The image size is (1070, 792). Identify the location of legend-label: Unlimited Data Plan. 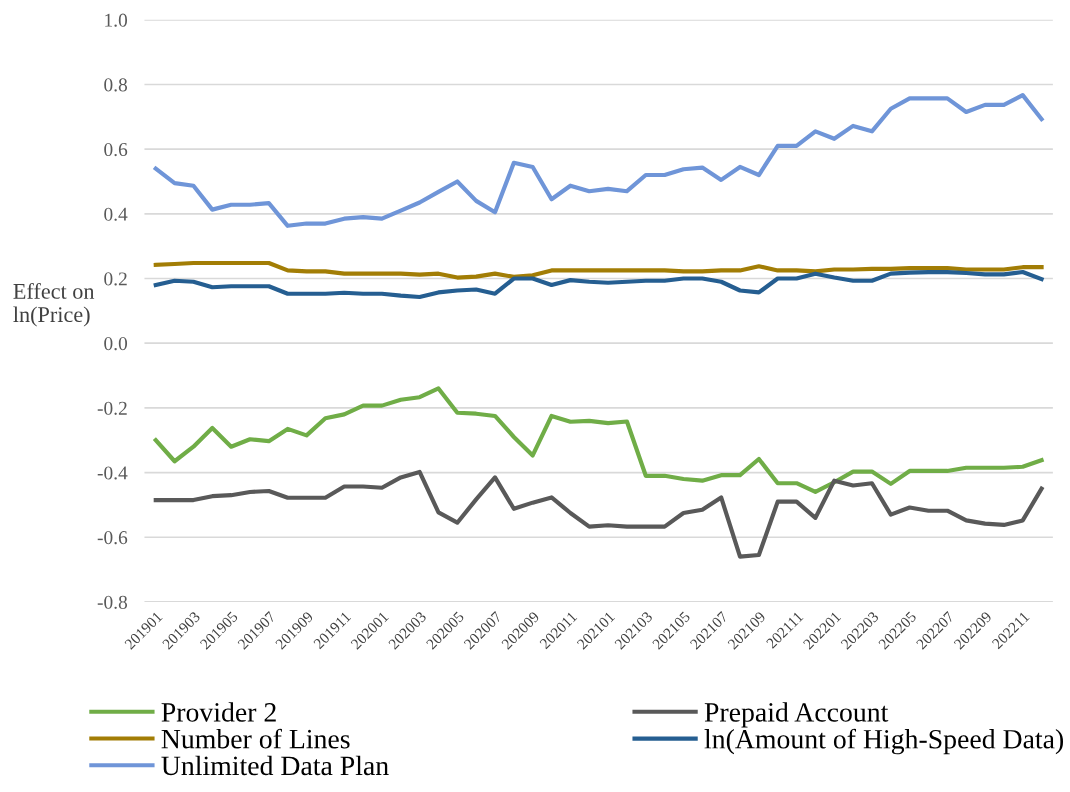
(275, 765).